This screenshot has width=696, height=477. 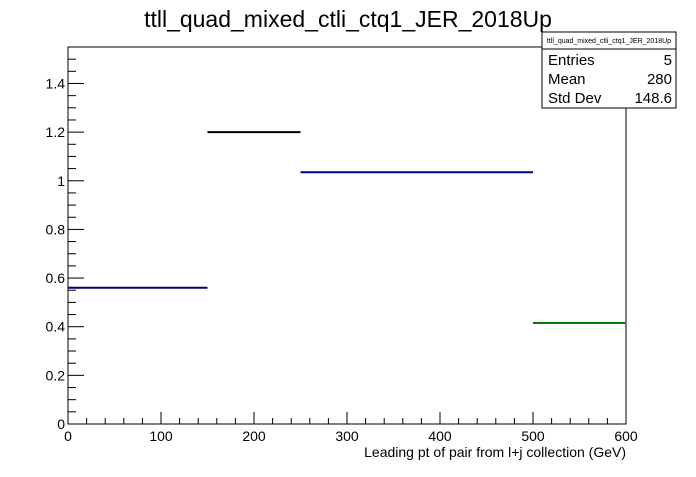 I want to click on y-tick-label: 0, so click(x=61, y=424).